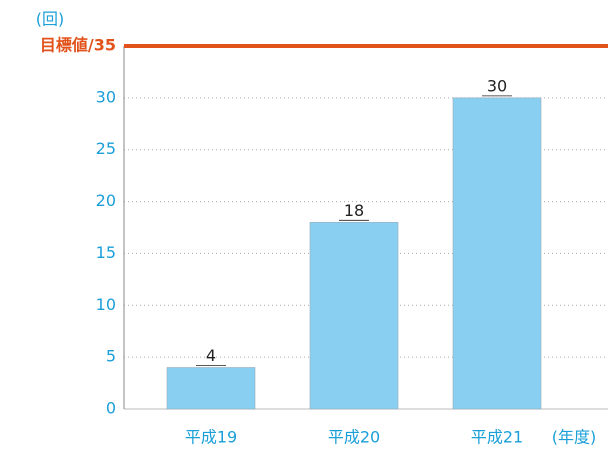  Describe the element at coordinates (211, 437) in the screenshot. I see `x-tick-label: 平成19` at that location.